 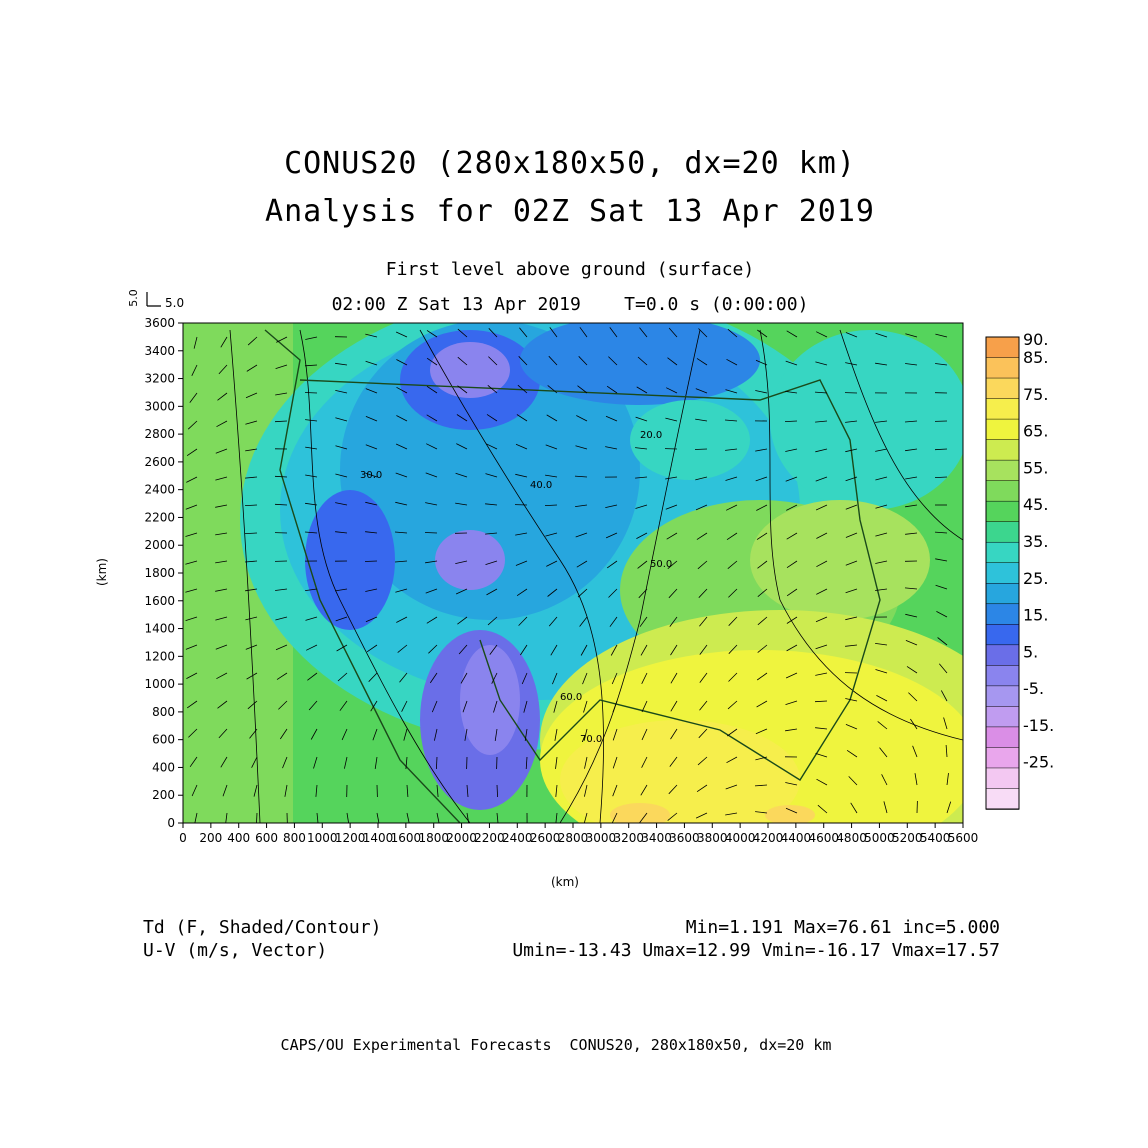 What do you see at coordinates (171, 823) in the screenshot?
I see `y-tick-label: 0` at bounding box center [171, 823].